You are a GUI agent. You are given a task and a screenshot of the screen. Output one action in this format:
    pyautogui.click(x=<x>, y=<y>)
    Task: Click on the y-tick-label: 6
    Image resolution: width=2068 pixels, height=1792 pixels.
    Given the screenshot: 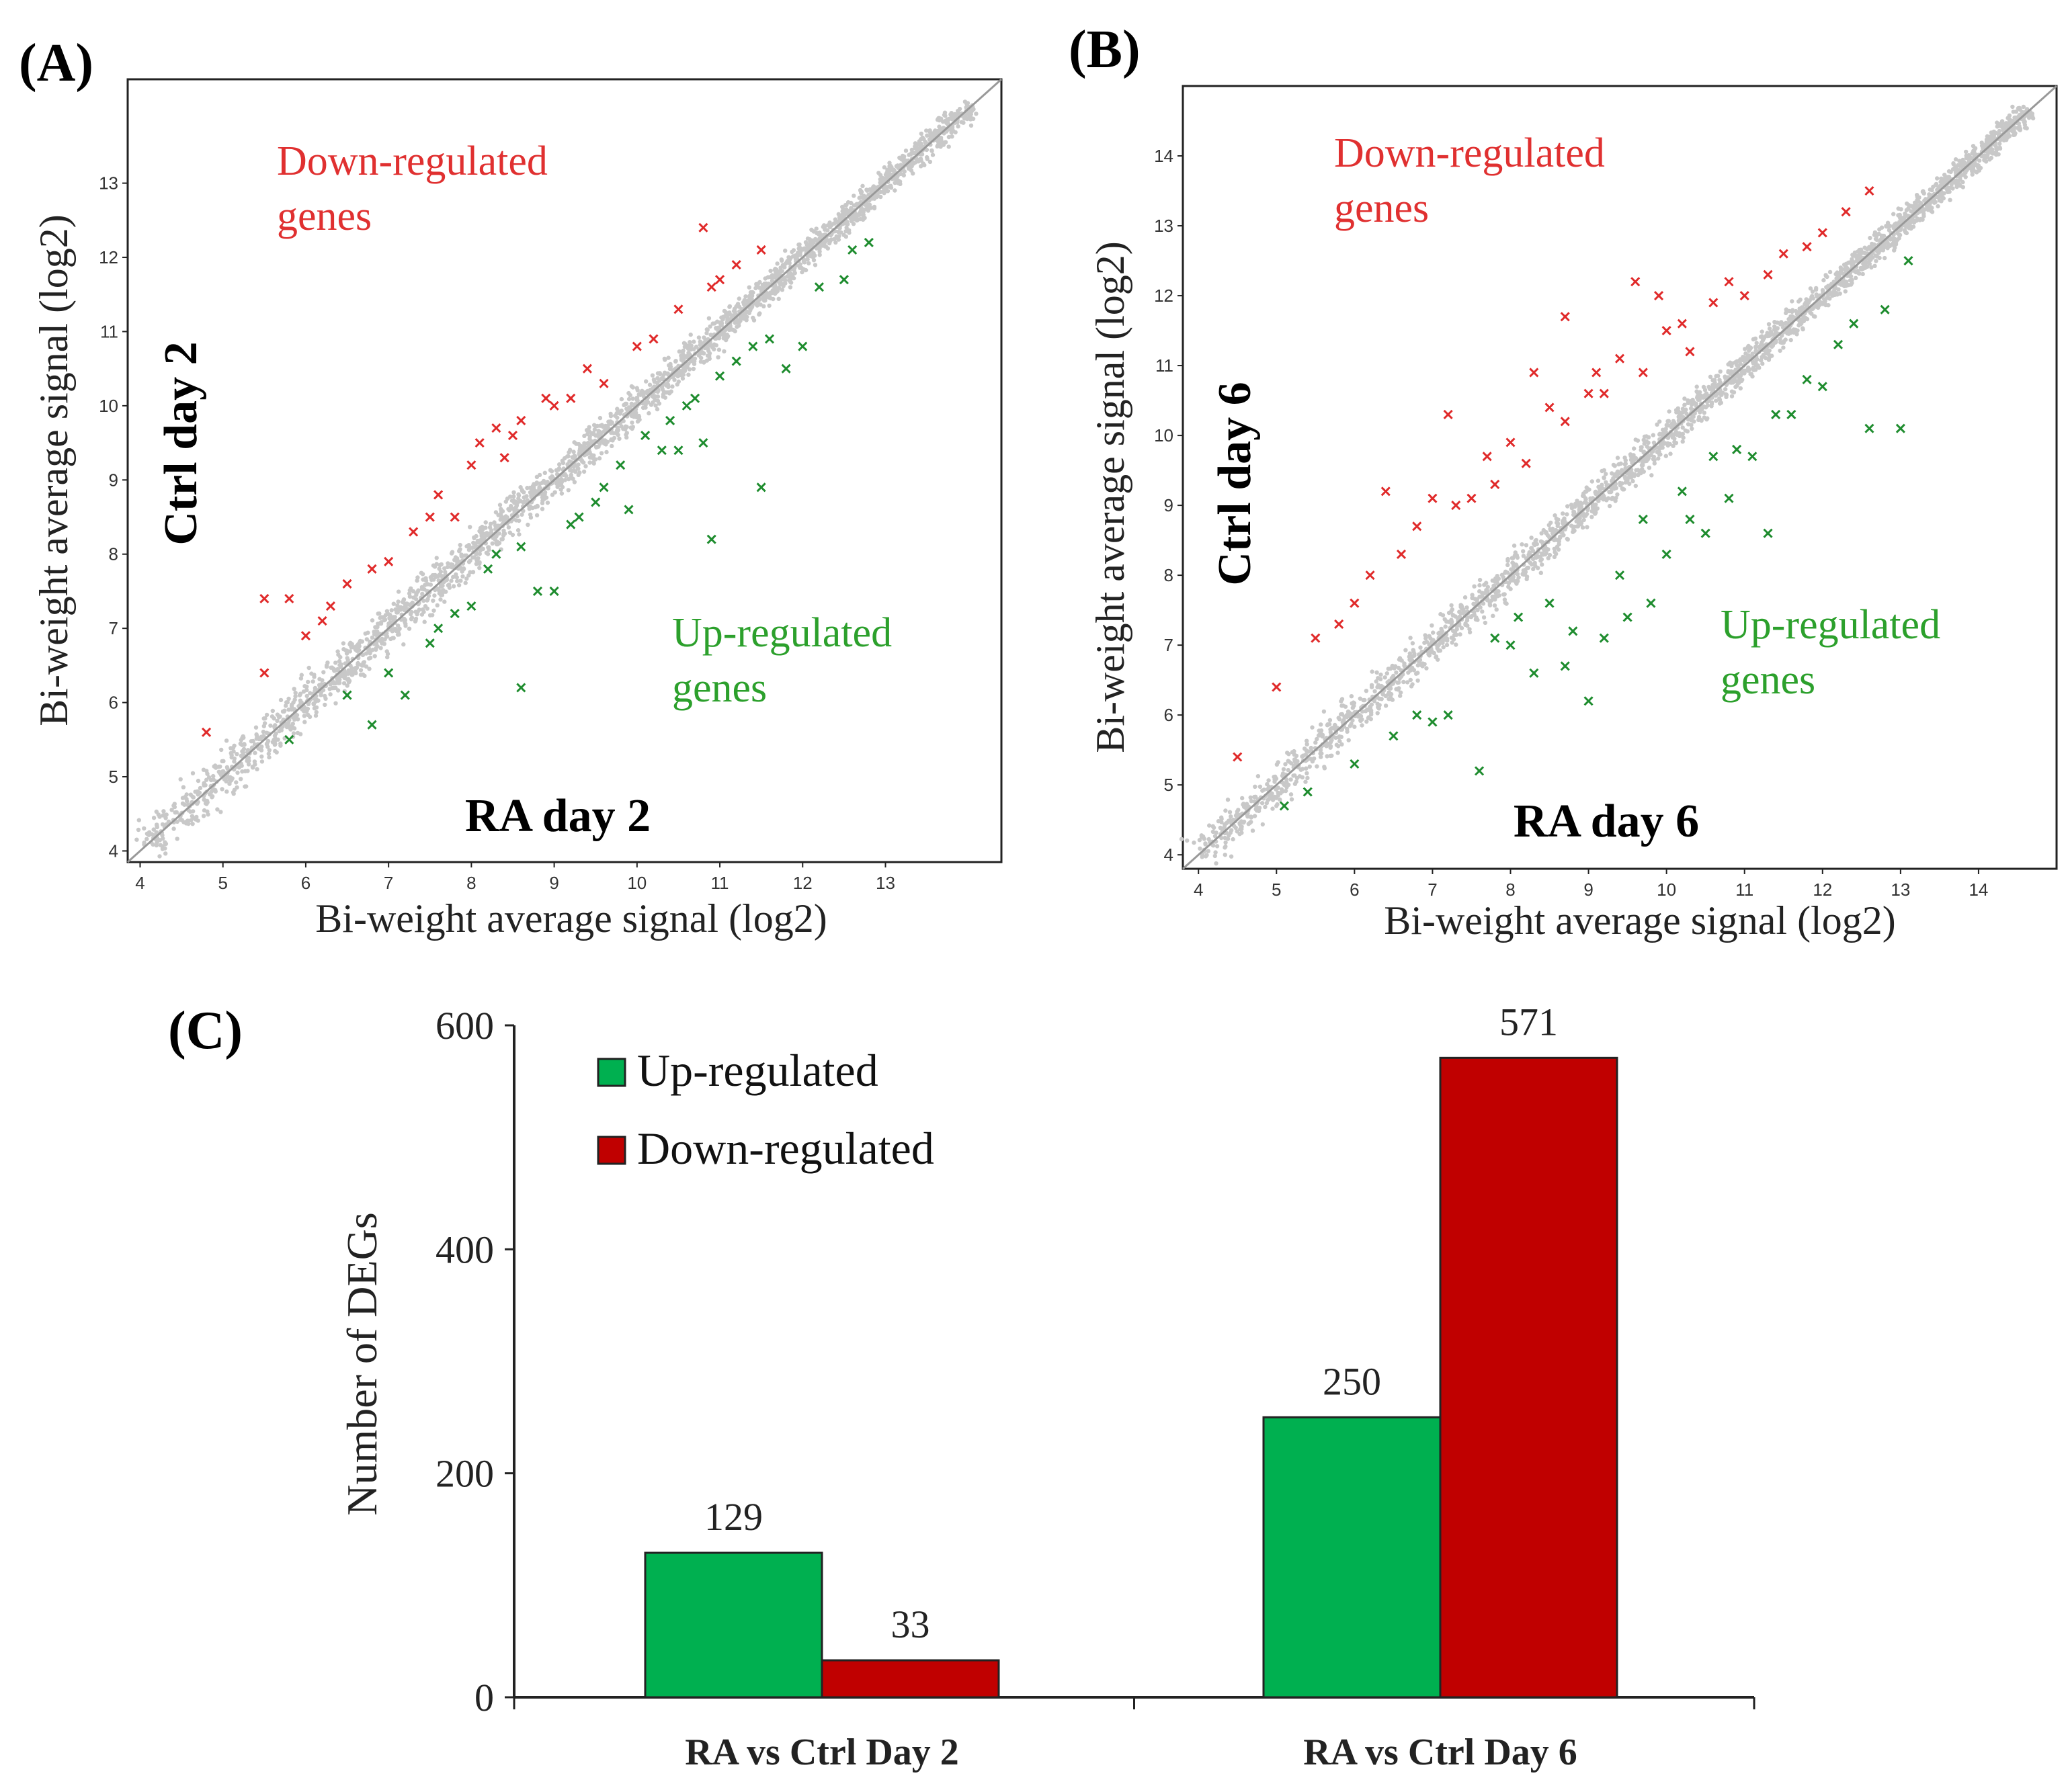 What is the action you would take?
    pyautogui.click(x=114, y=703)
    